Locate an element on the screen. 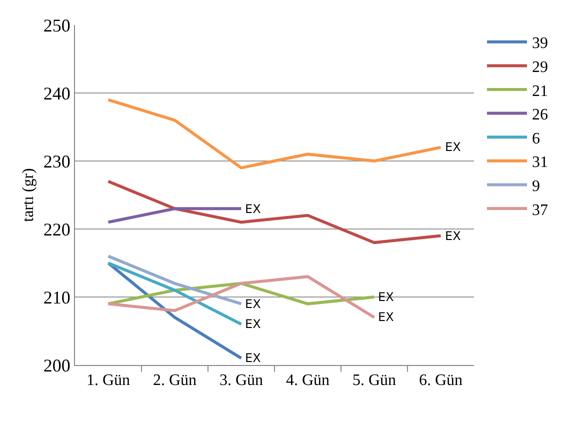 Image resolution: width=569 pixels, height=425 pixels. legend-label: 26 is located at coordinates (540, 115).